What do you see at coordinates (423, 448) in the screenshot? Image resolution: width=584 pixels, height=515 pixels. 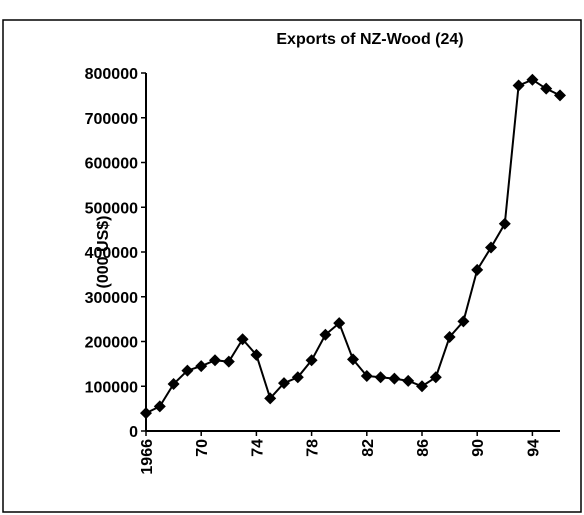 I see `x-tick-label: 86` at bounding box center [423, 448].